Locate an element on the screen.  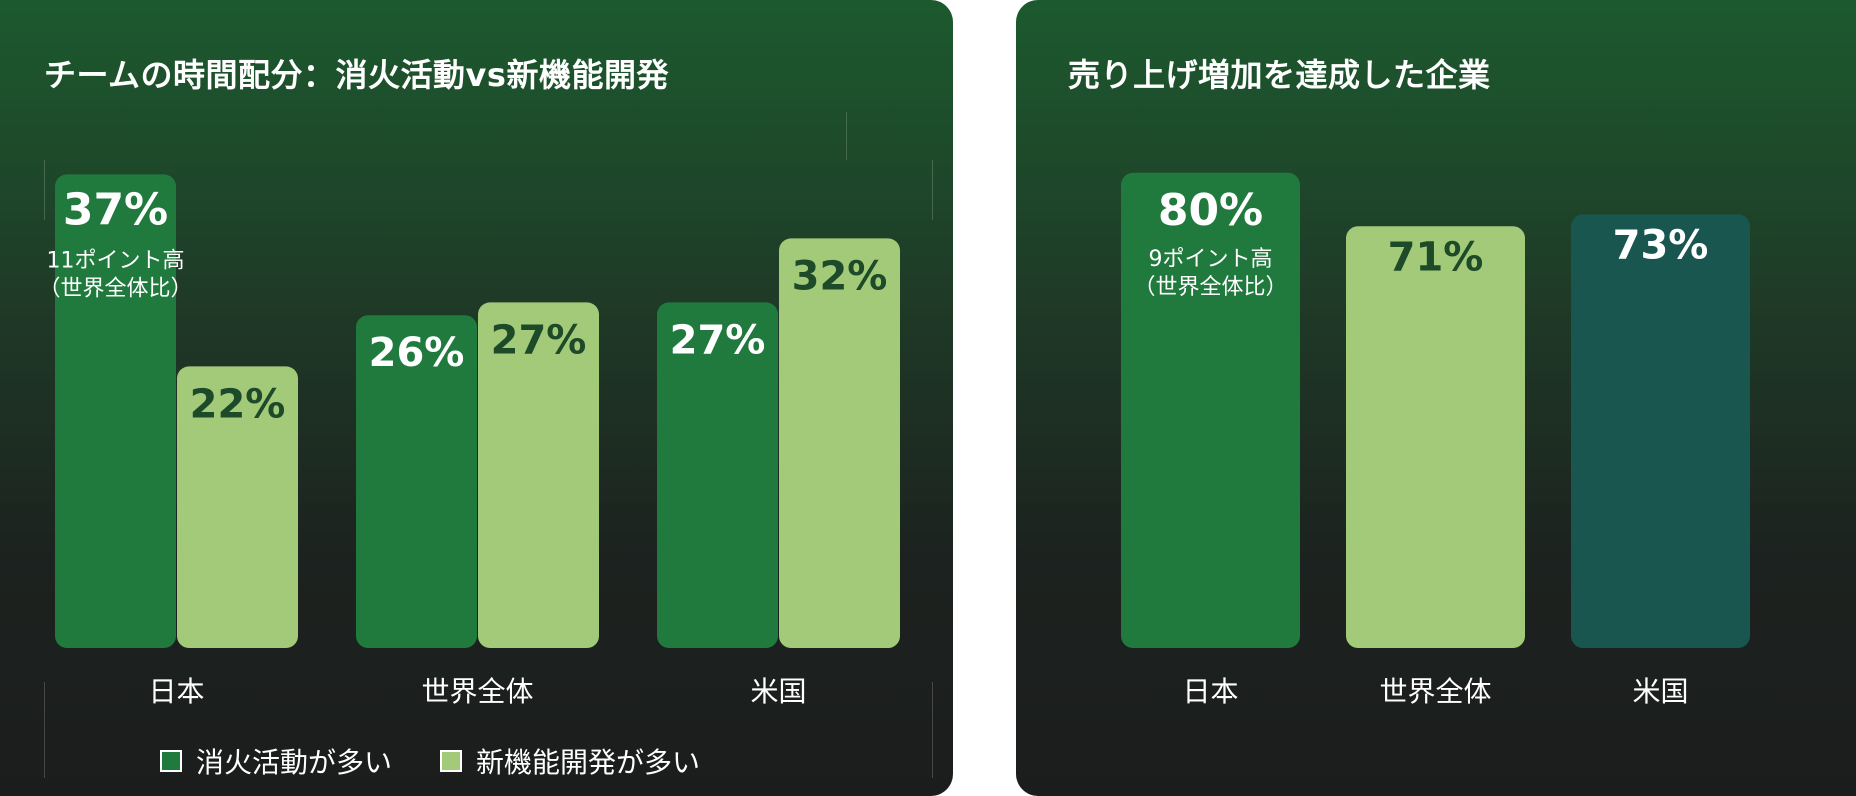
bar-value-label: 73% is located at coordinates (1661, 245).